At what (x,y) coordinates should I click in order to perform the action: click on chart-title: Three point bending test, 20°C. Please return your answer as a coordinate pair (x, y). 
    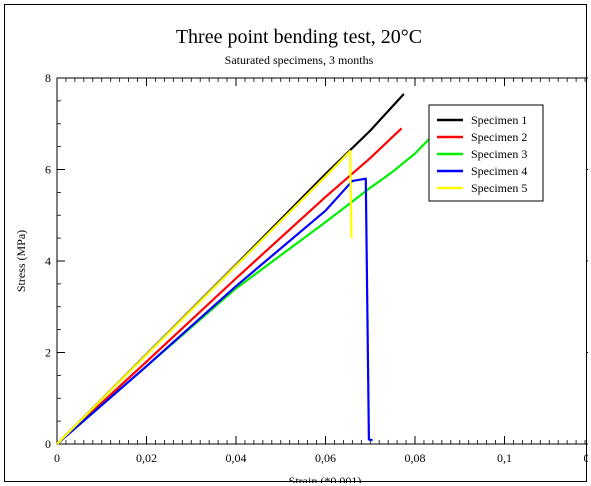
    Looking at the image, I should click on (299, 37).